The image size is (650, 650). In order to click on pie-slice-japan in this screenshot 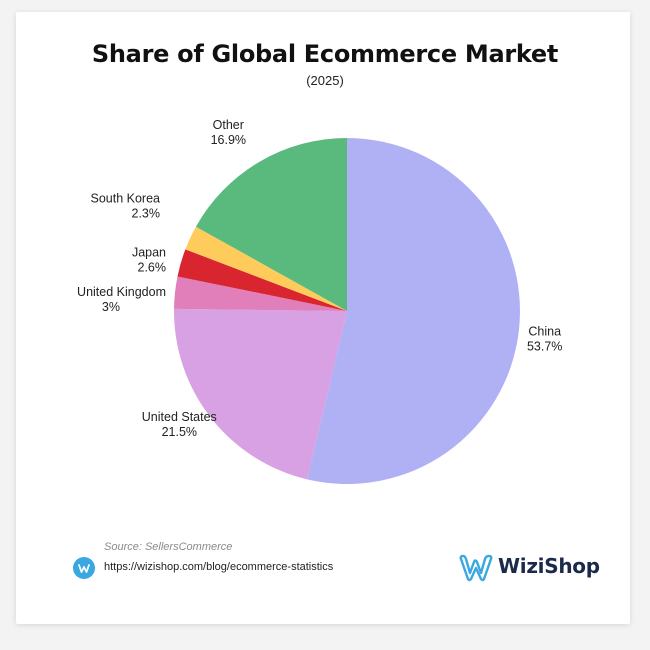, I will do `click(262, 280)`.